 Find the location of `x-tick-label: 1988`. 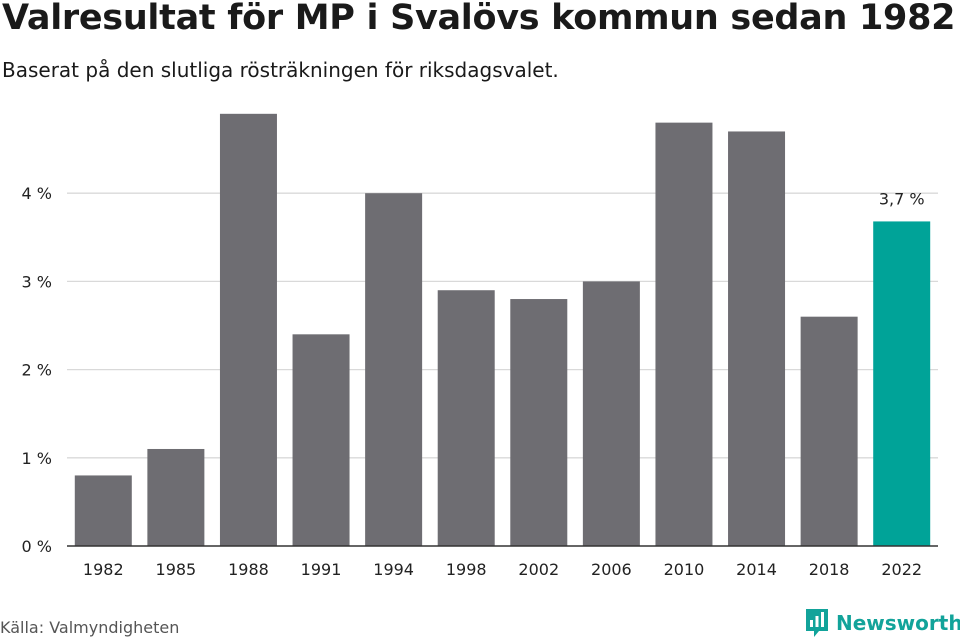

x-tick-label: 1988 is located at coordinates (248, 569).